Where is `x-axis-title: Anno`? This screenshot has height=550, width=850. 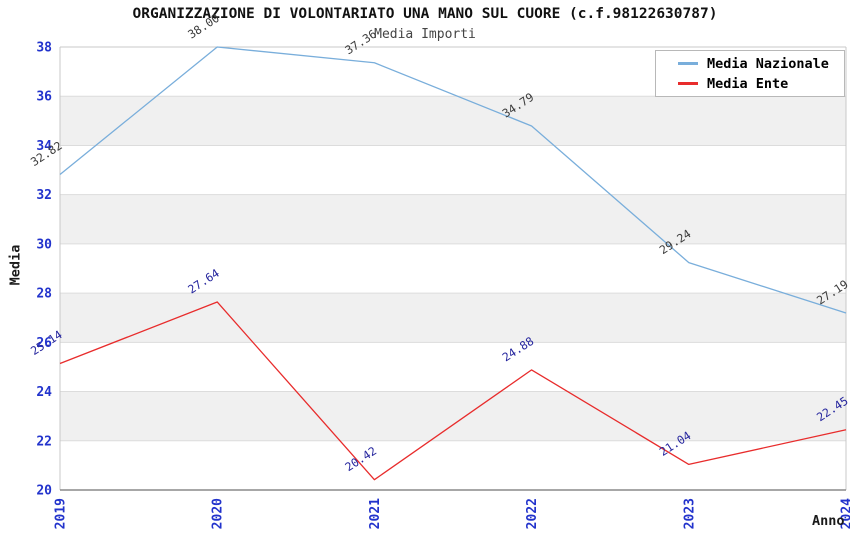 x-axis-title: Anno is located at coordinates (828, 521).